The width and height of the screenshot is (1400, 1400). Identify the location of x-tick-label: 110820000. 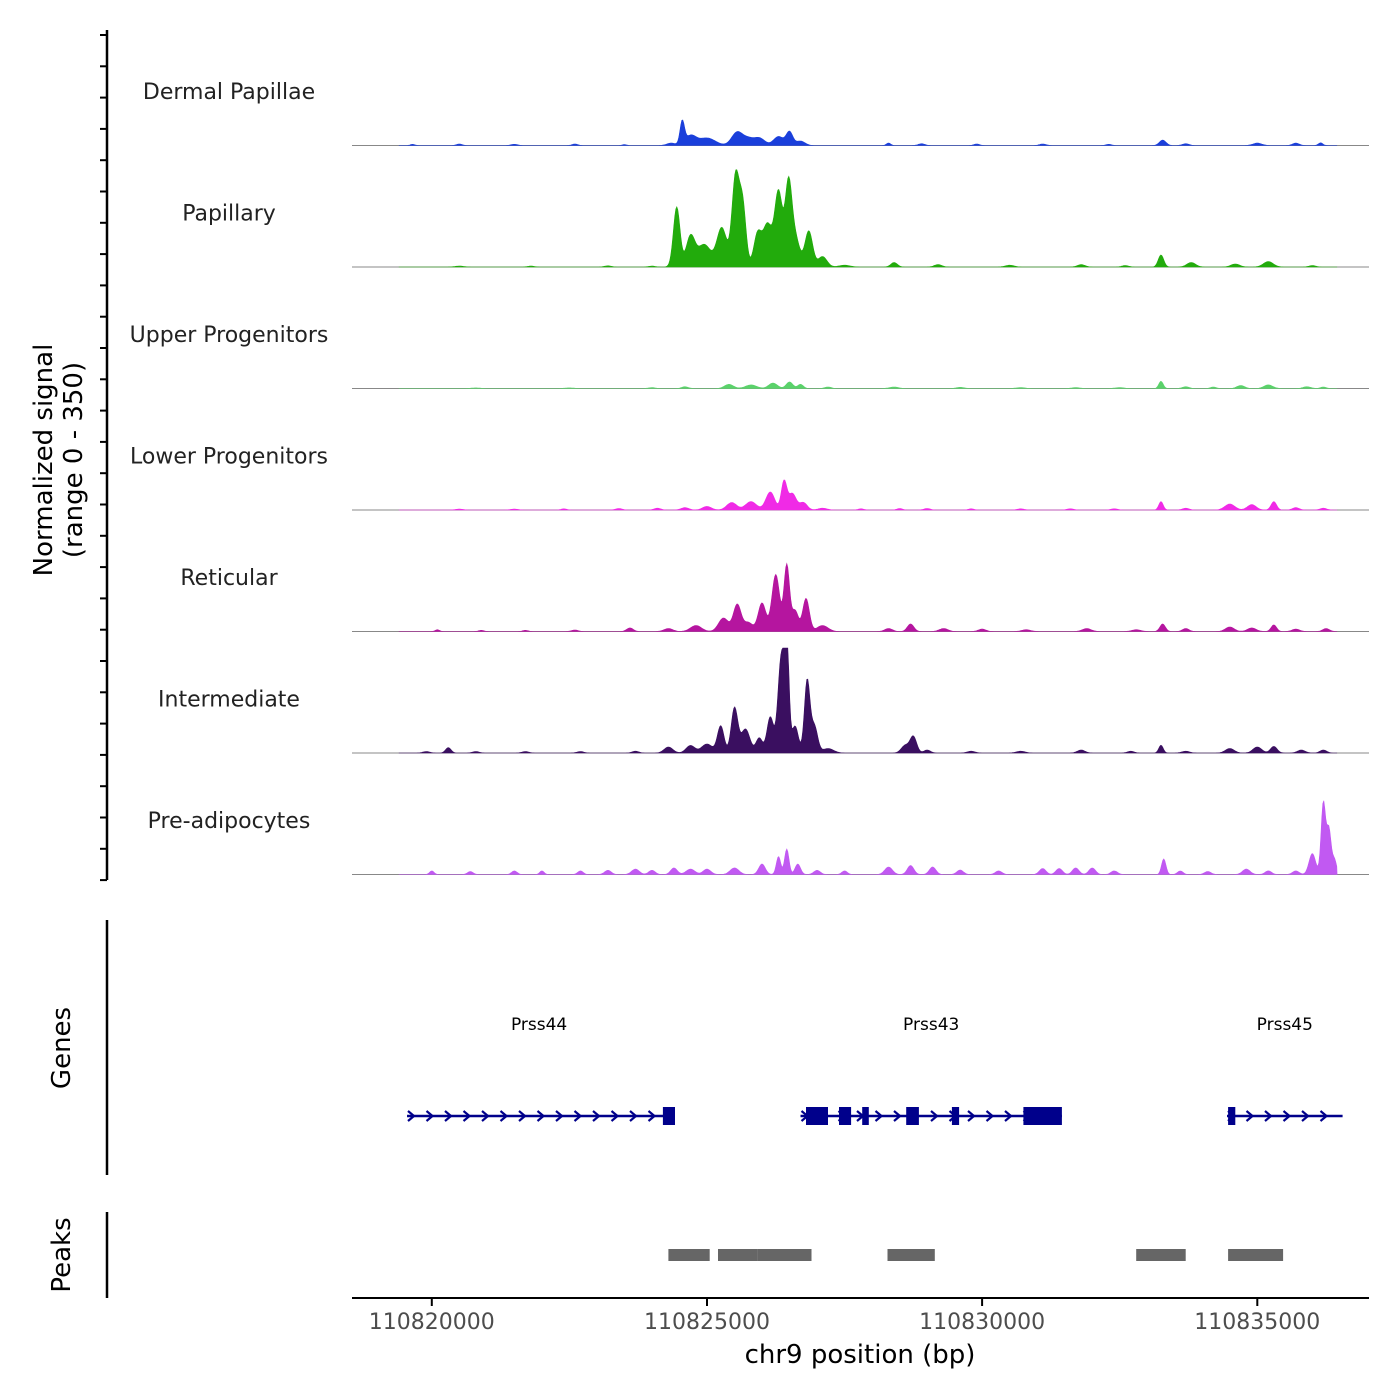
(432, 1322).